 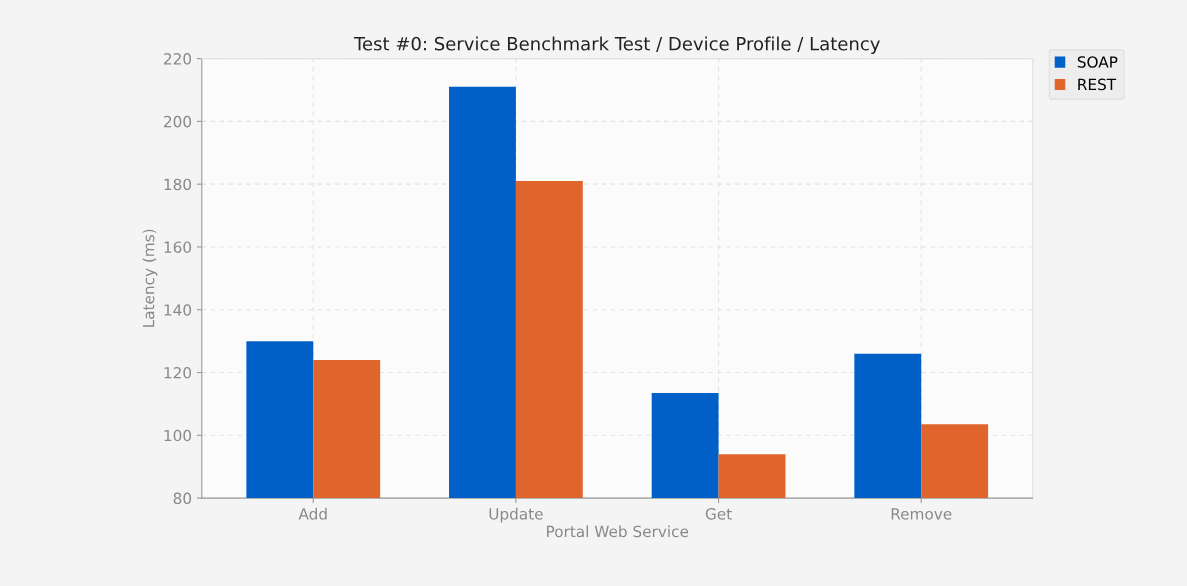 I want to click on y-tick-label: 140, so click(x=178, y=310).